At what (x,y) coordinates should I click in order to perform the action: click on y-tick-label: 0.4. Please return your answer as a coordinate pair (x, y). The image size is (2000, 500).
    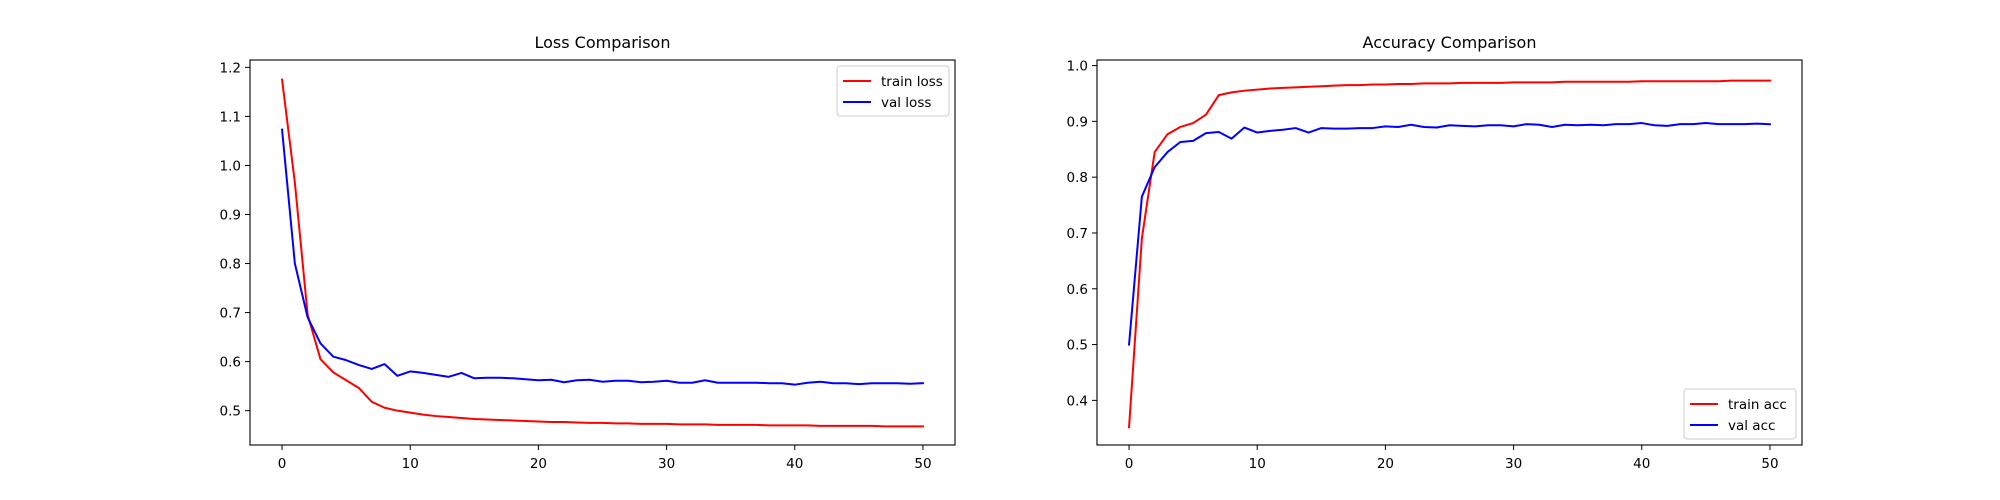
    Looking at the image, I should click on (1077, 401).